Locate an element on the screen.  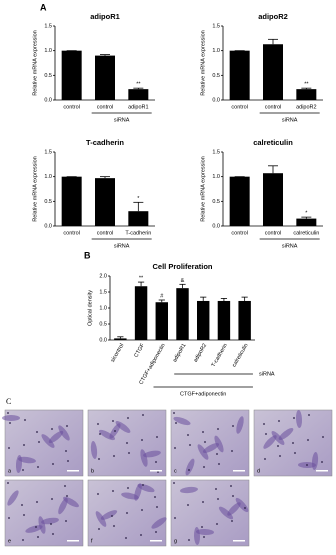
chart-title: Cell Proliferation is located at coordinates (182, 266).